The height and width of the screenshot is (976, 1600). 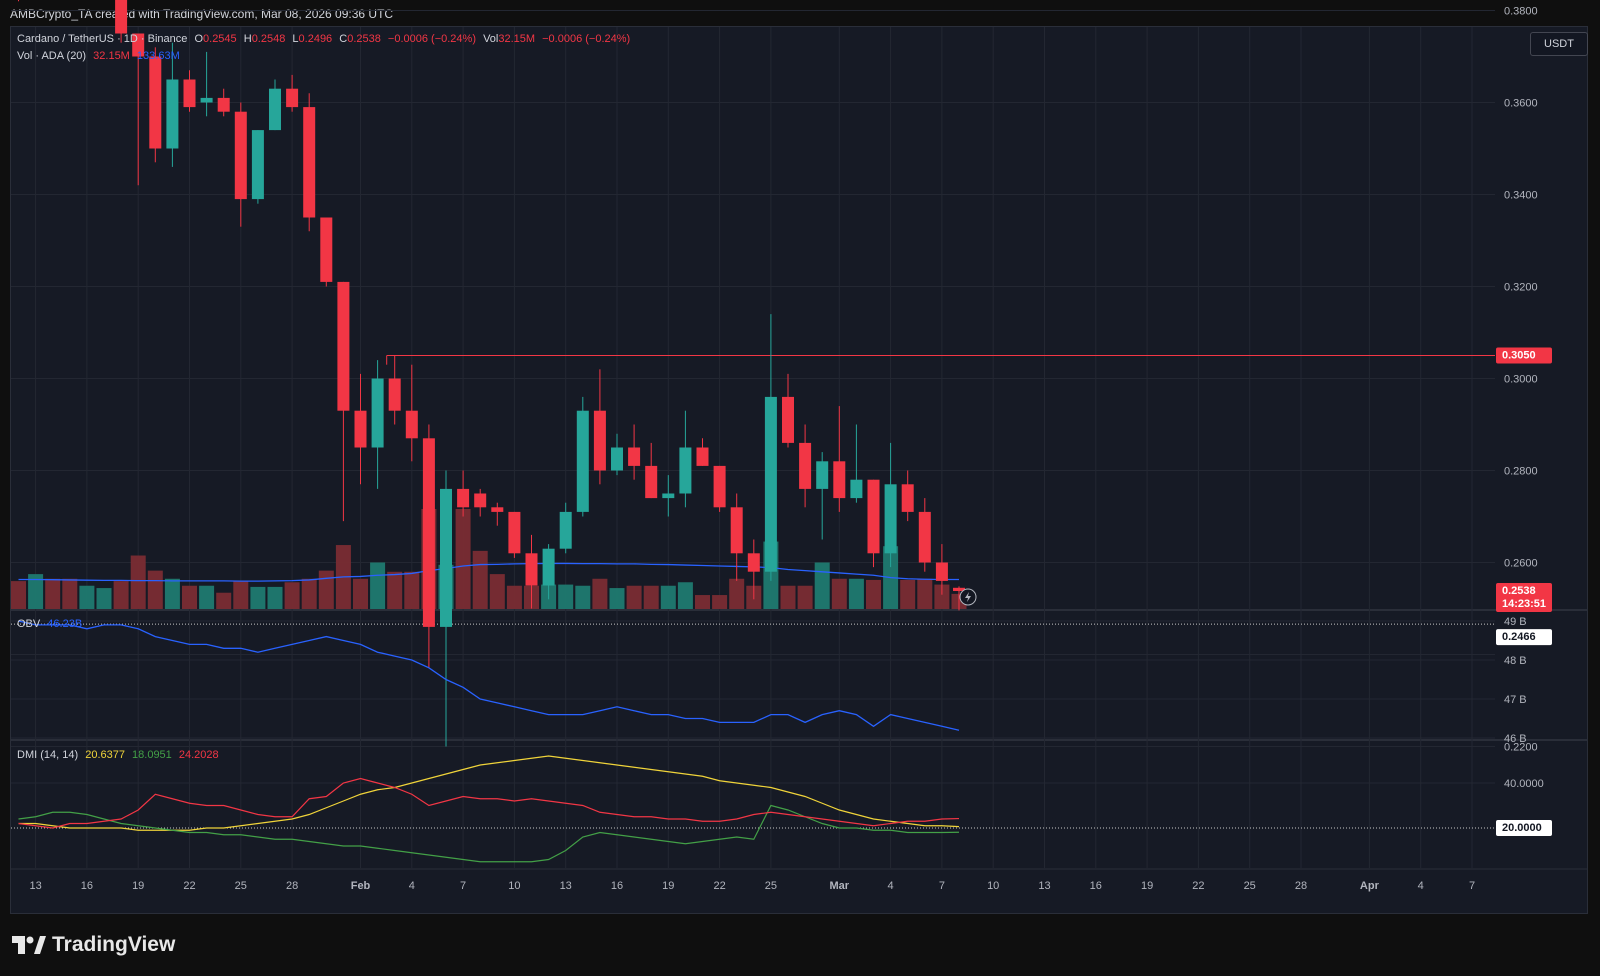 I want to click on dmi-axis-label: 40.0000, so click(x=1524, y=784).